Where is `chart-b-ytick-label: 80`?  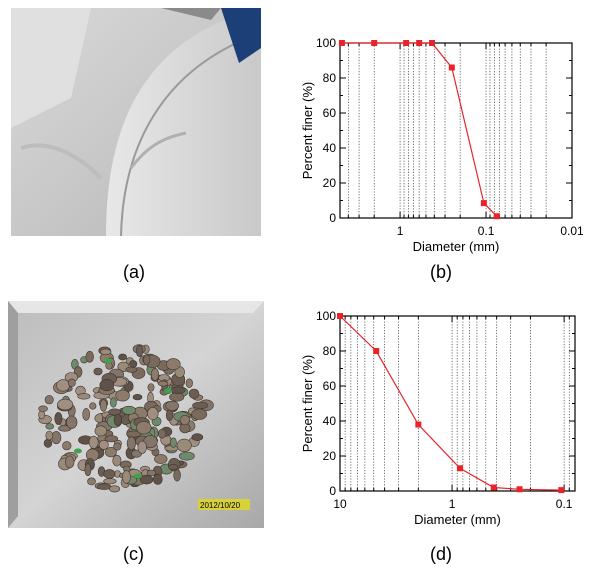
chart-b-ytick-label: 80 is located at coordinates (330, 78).